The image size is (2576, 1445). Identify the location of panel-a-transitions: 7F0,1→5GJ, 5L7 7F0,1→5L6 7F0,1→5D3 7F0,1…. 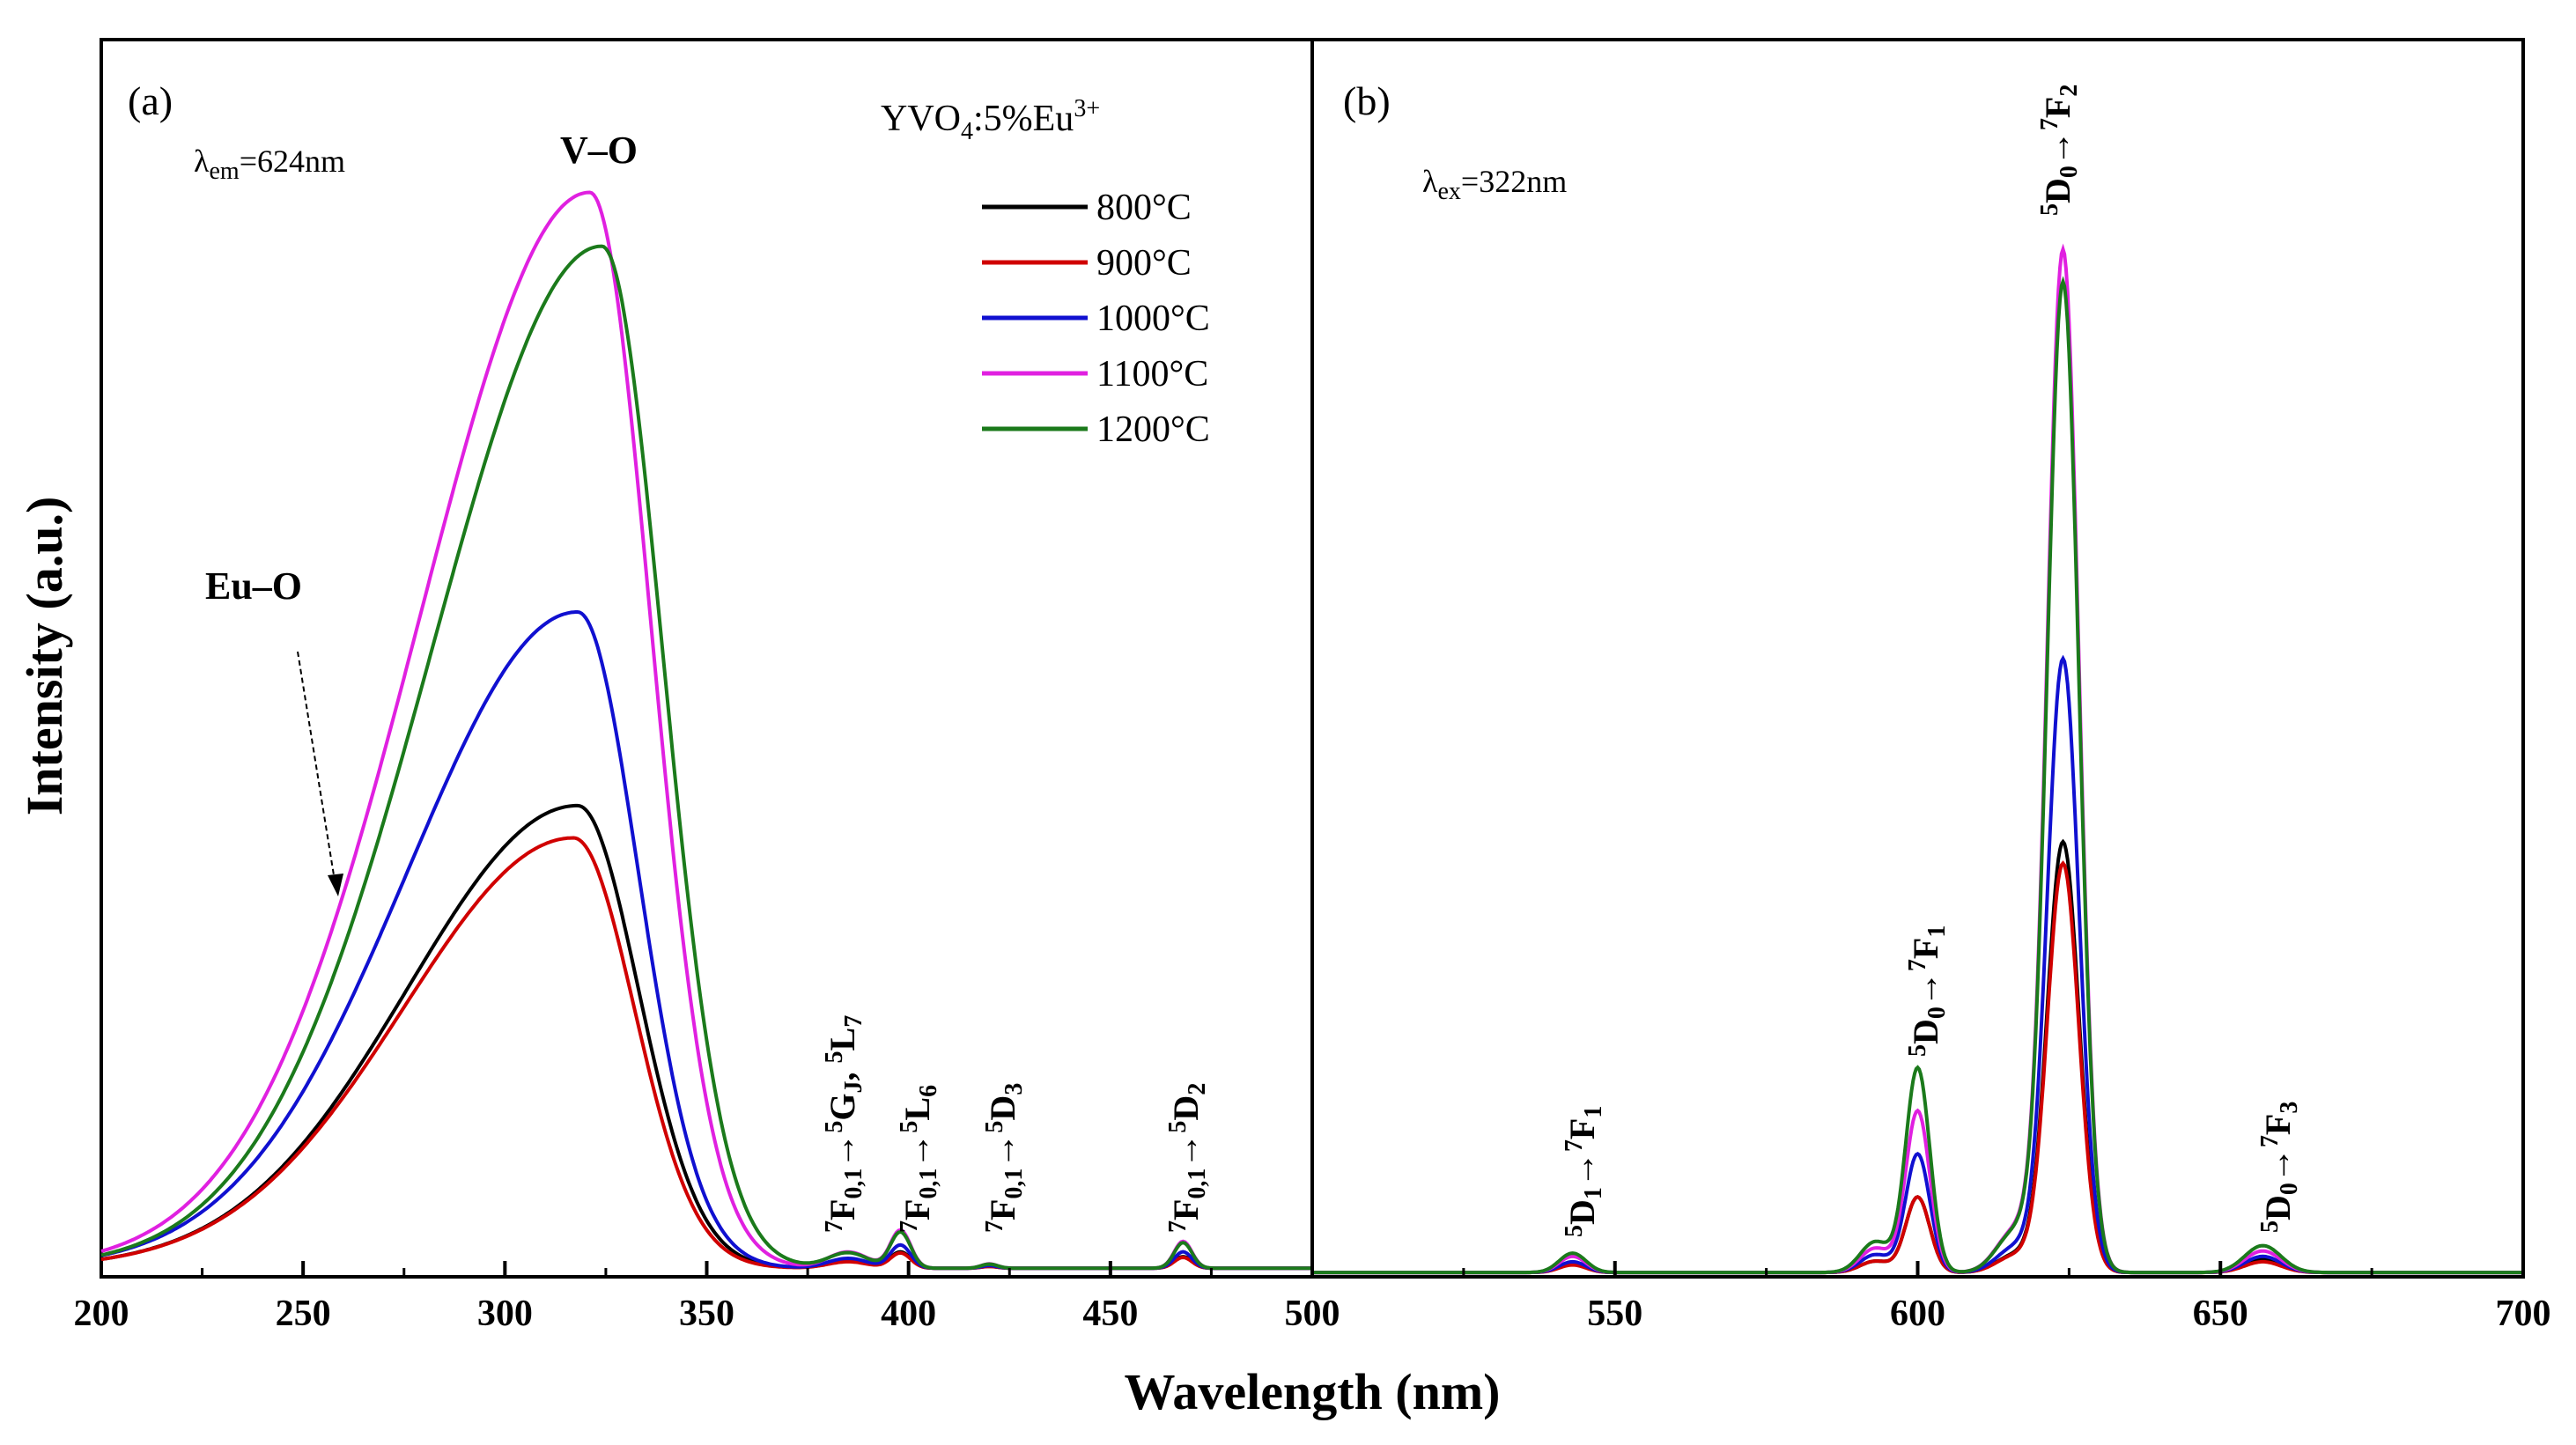
(1016, 1124).